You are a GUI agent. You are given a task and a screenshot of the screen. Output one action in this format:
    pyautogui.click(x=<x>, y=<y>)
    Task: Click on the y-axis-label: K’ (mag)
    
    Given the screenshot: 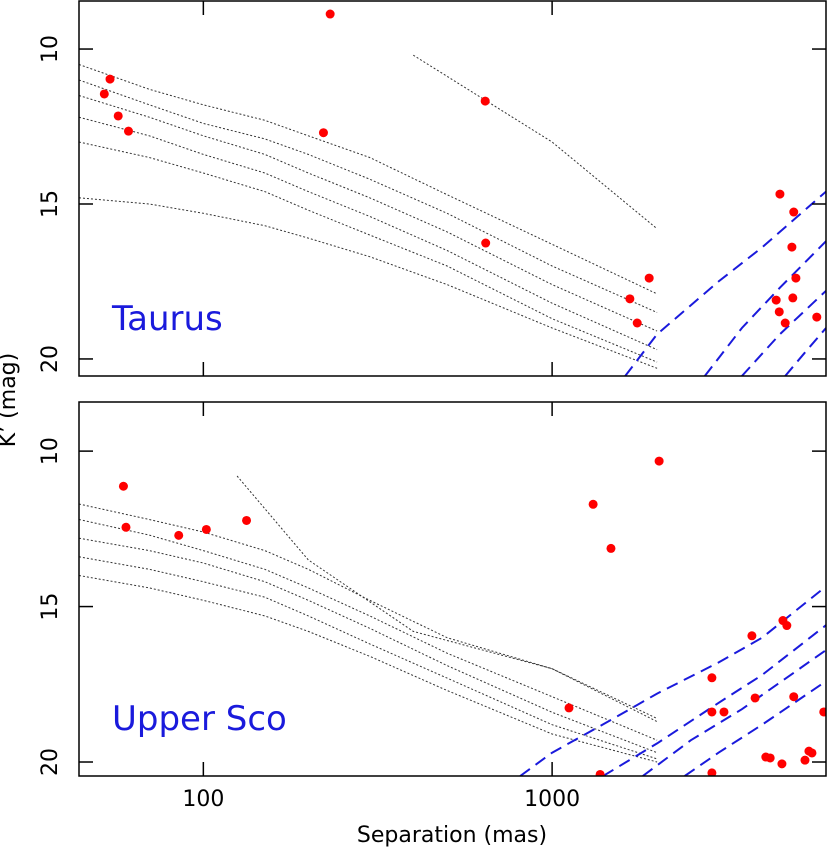 What is the action you would take?
    pyautogui.click(x=10, y=400)
    